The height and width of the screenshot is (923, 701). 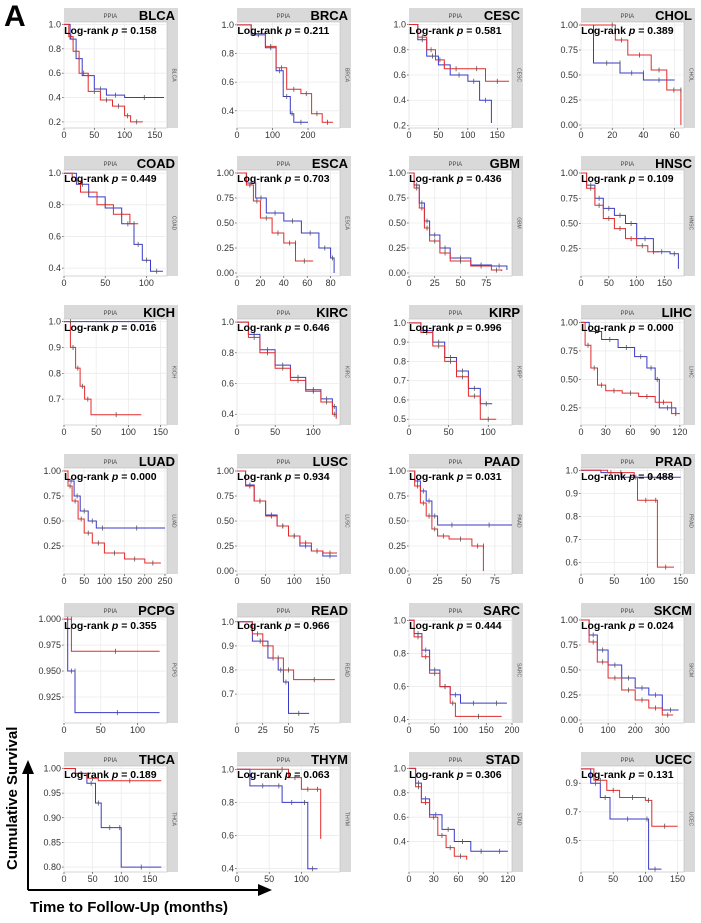 I want to click on logrank-annotation: Log-rank p = 0.211, so click(x=283, y=31).